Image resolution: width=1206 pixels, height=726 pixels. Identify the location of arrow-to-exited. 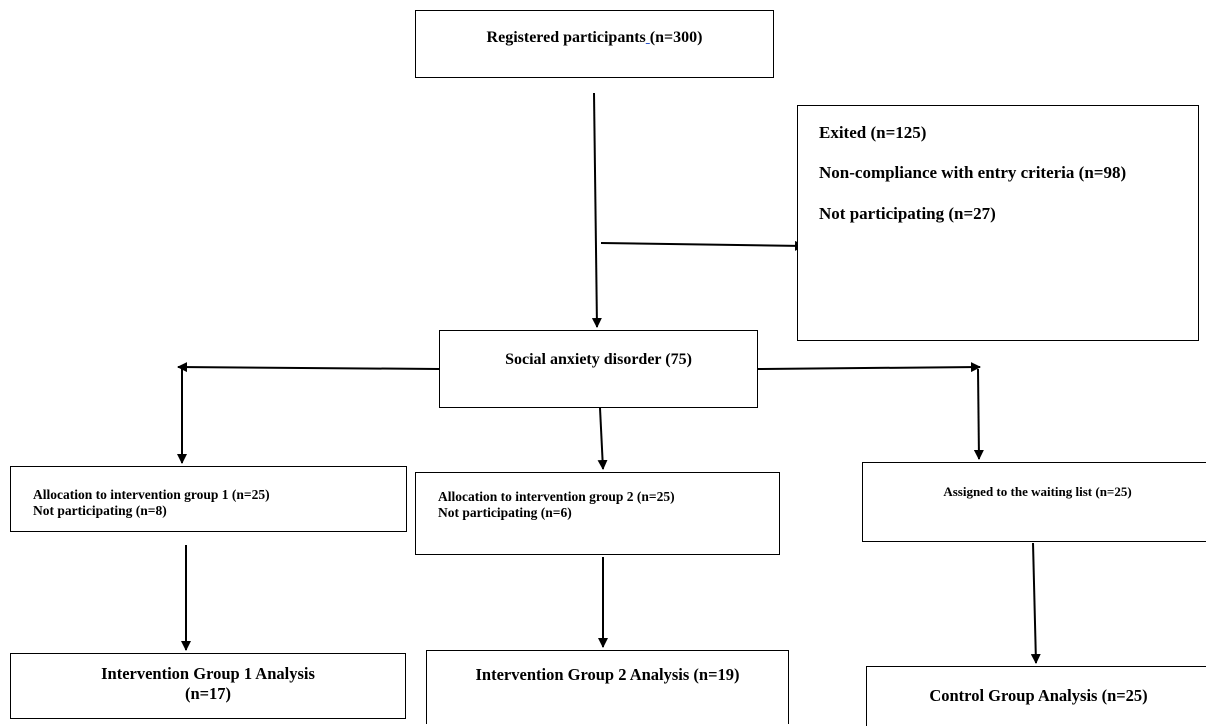
(702, 245).